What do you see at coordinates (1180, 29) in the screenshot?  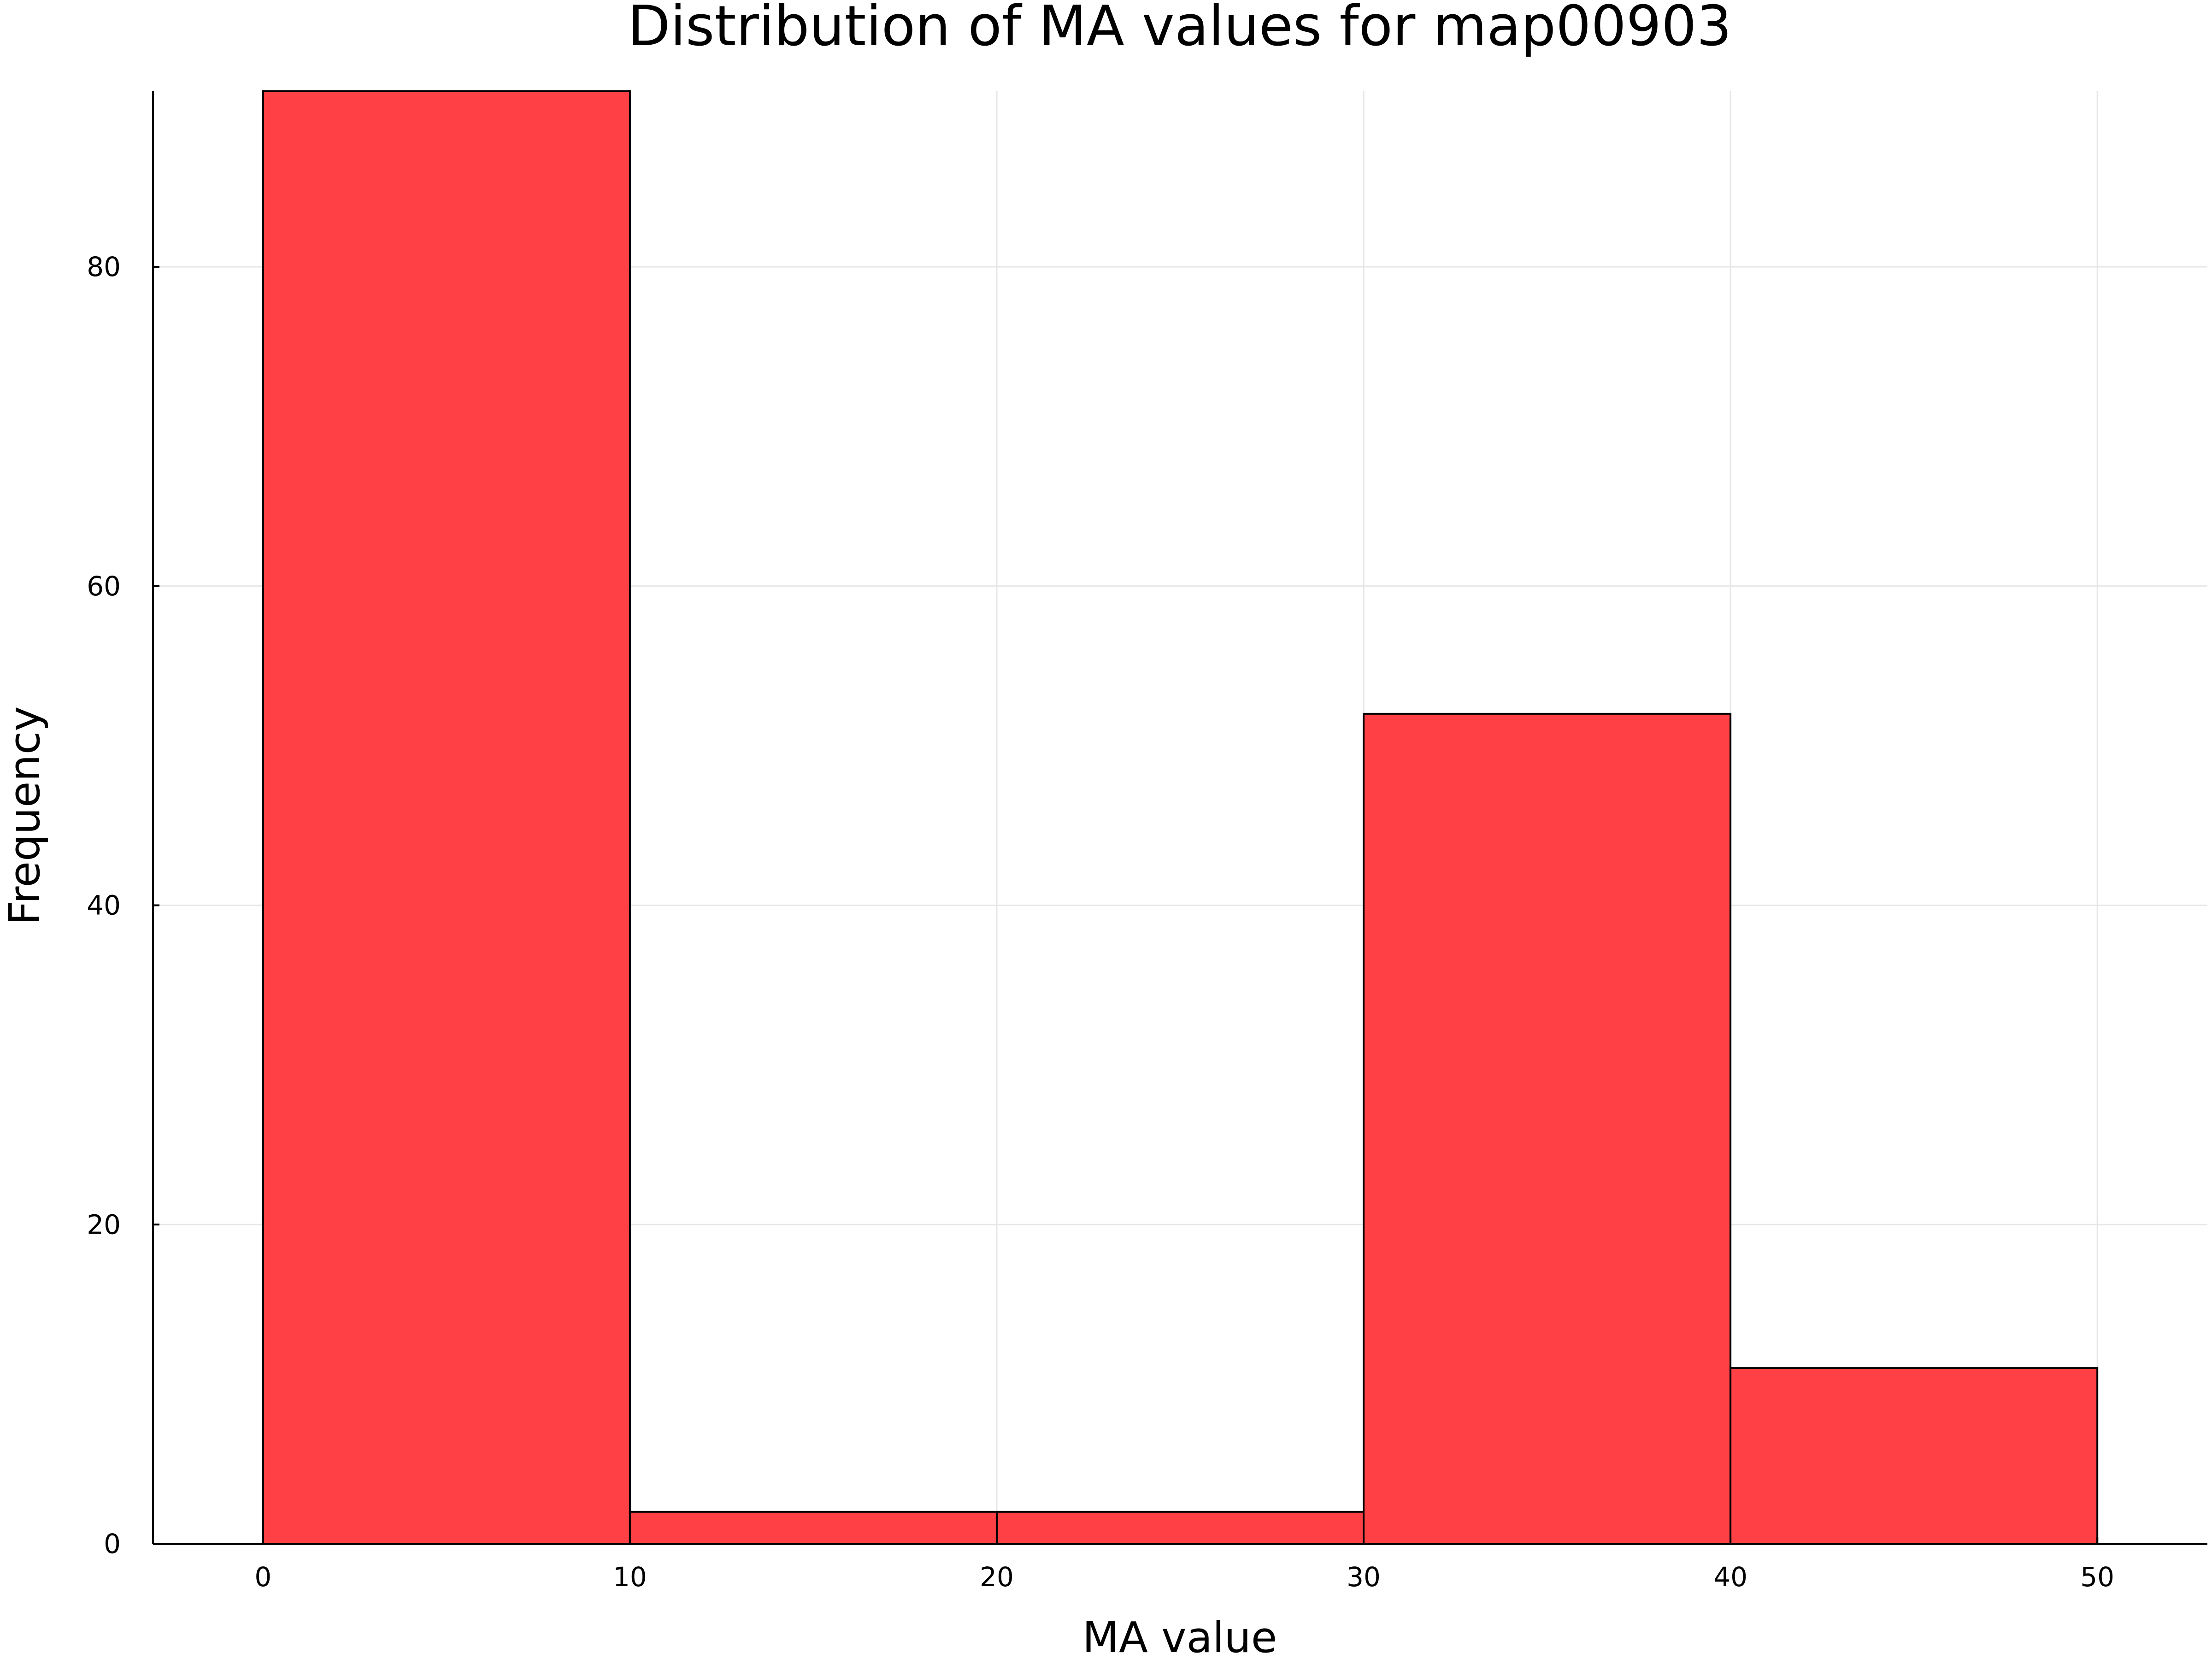 I see `chart-title: Distribution of MA values for map00903` at bounding box center [1180, 29].